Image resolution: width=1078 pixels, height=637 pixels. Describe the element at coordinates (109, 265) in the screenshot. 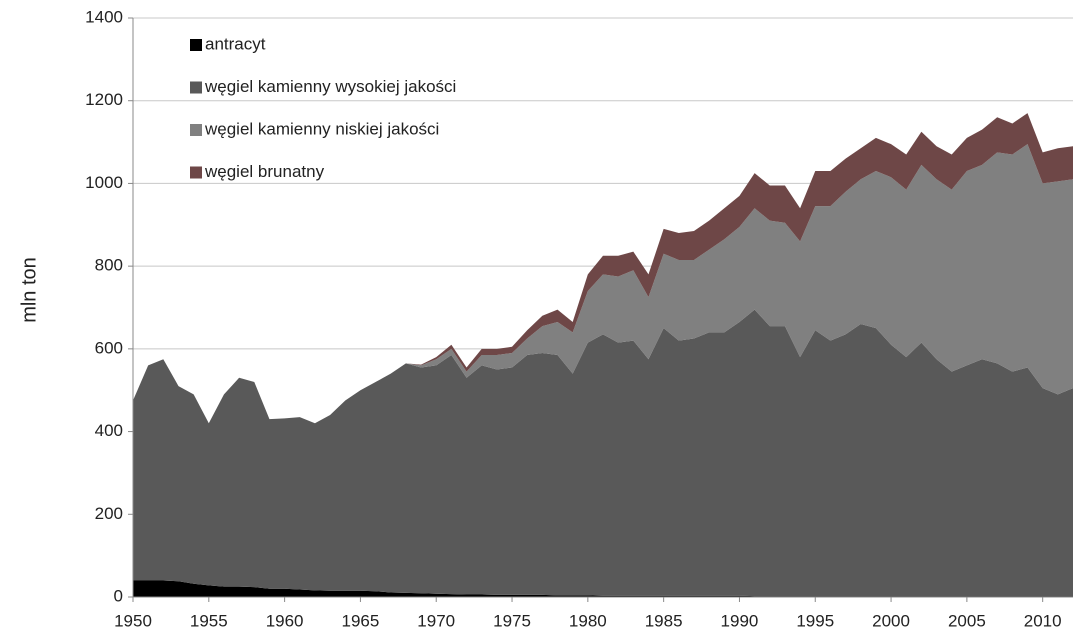

I see `y-tick-label: 800` at that location.